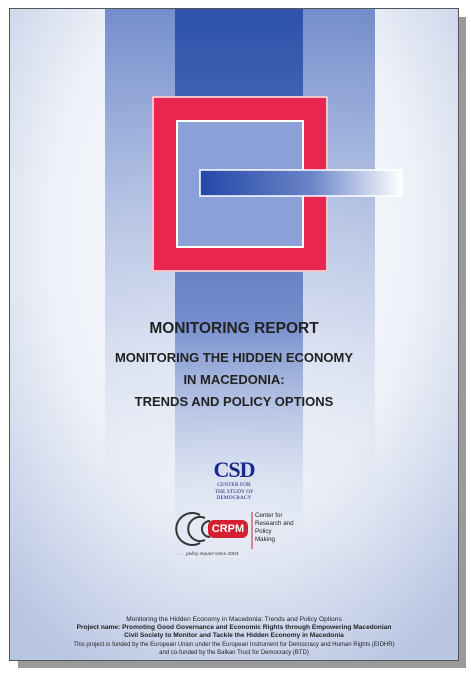  I want to click on crpm-mark, so click(214, 530).